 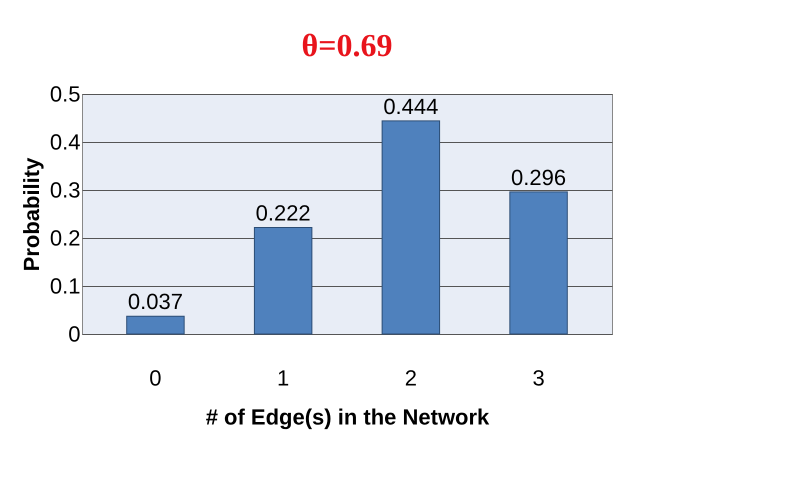 I want to click on x-tick-label: 2, so click(x=410, y=378).